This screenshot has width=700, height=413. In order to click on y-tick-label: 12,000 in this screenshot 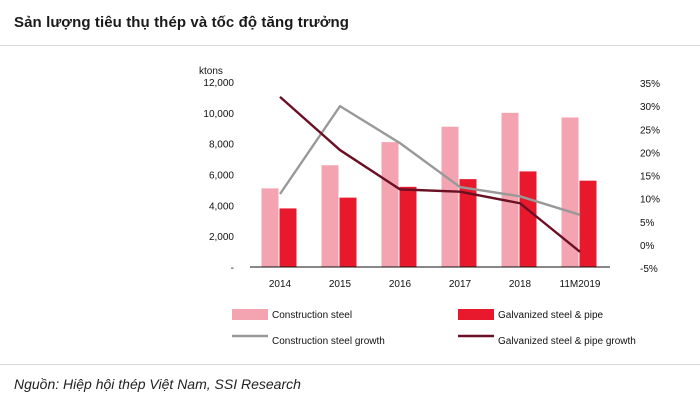, I will do `click(218, 83)`.